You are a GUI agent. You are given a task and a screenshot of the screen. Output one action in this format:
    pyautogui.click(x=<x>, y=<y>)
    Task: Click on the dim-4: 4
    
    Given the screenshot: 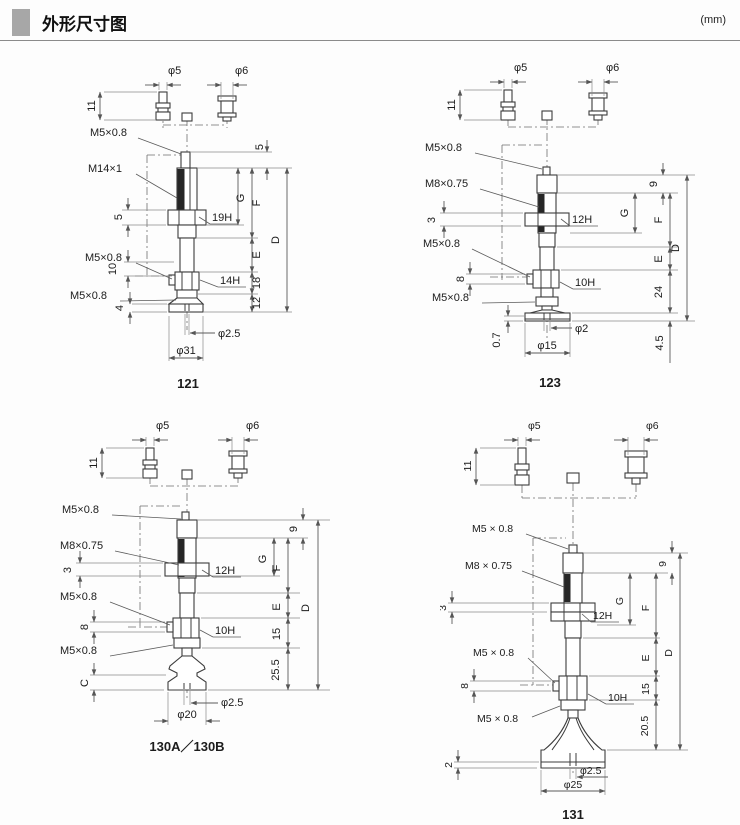 What is the action you would take?
    pyautogui.click(x=120, y=308)
    